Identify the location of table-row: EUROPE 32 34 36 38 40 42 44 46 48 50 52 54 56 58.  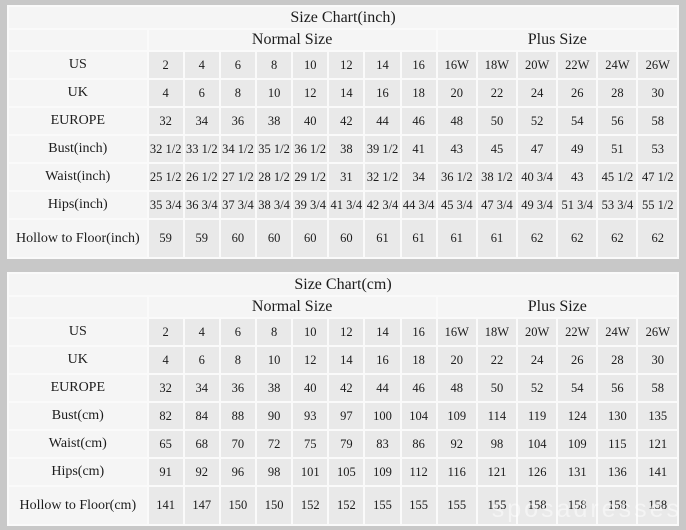
(343, 388).